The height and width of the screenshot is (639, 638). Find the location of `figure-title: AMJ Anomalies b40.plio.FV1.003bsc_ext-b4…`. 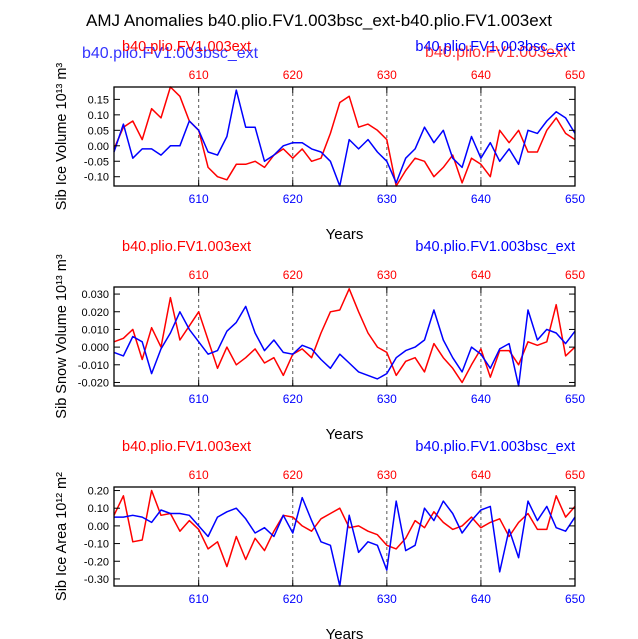

figure-title: AMJ Anomalies b40.plio.FV1.003bsc_ext-b4… is located at coordinates (319, 20).